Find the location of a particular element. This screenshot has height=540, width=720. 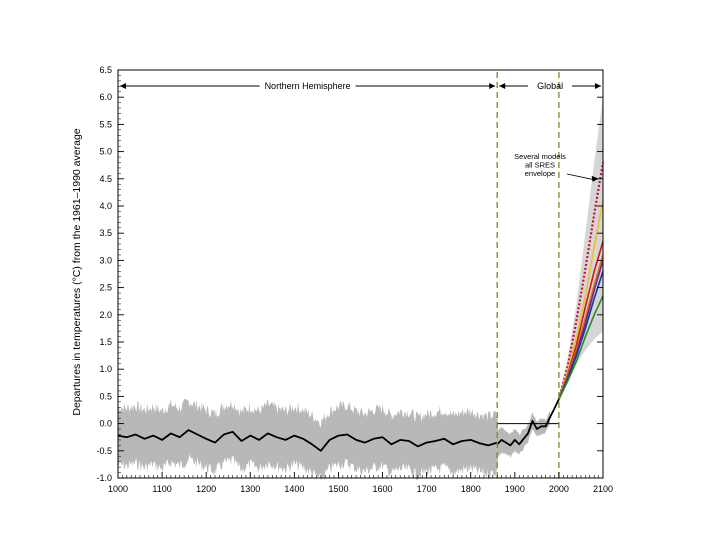

sres-envelope is located at coordinates (580, 249).